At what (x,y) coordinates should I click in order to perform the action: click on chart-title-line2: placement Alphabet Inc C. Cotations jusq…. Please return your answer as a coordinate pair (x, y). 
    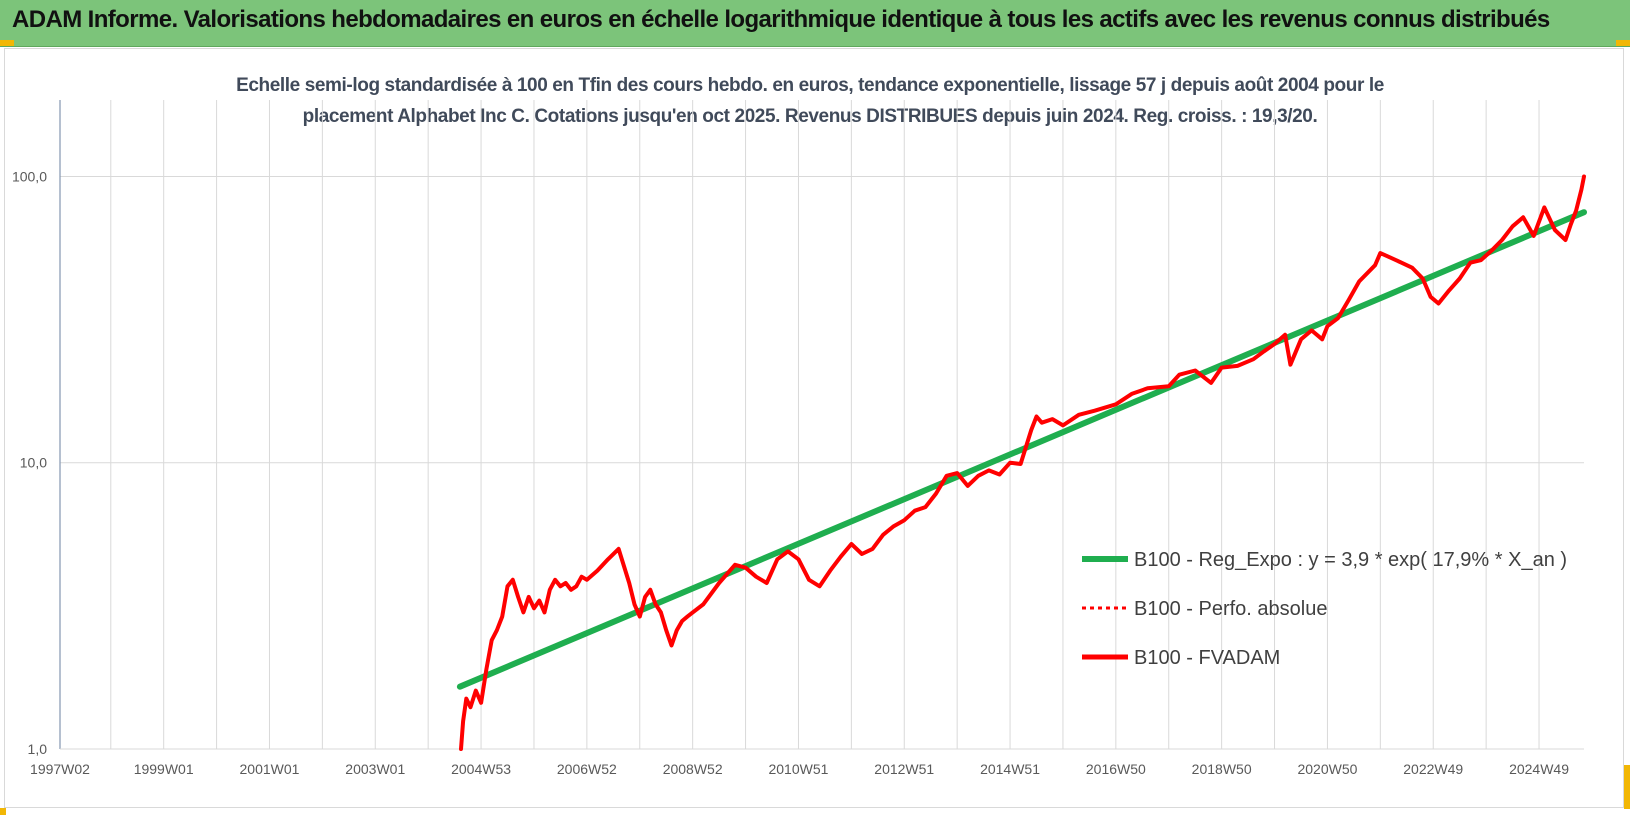
    Looking at the image, I should click on (810, 116).